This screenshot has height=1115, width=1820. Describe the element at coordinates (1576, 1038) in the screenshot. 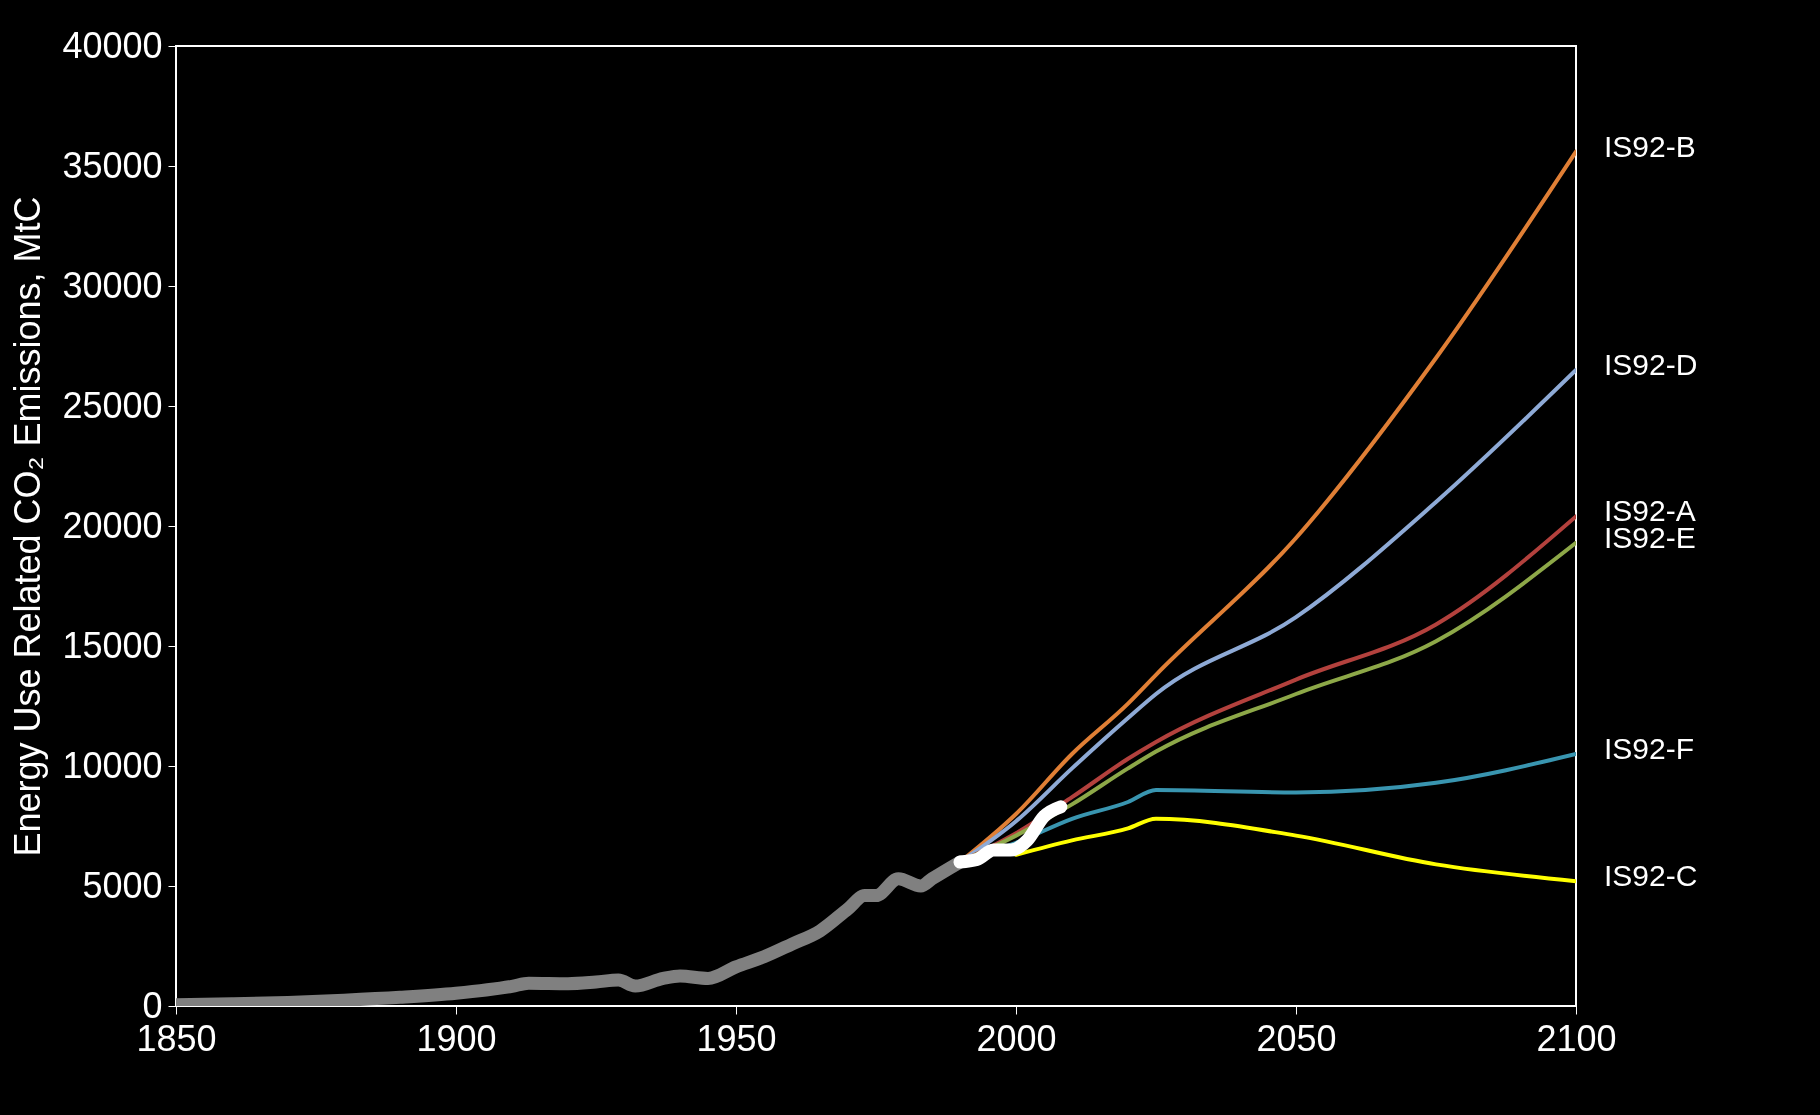

I see `x-tick-label: 2100` at that location.